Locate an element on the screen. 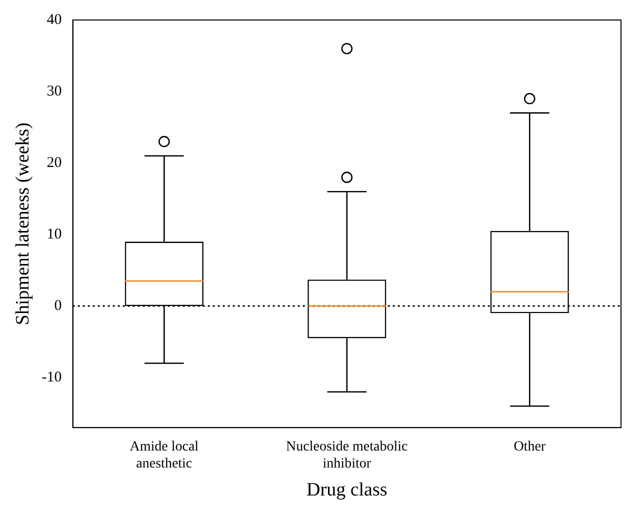  y-tick-label: -10 is located at coordinates (52, 377).